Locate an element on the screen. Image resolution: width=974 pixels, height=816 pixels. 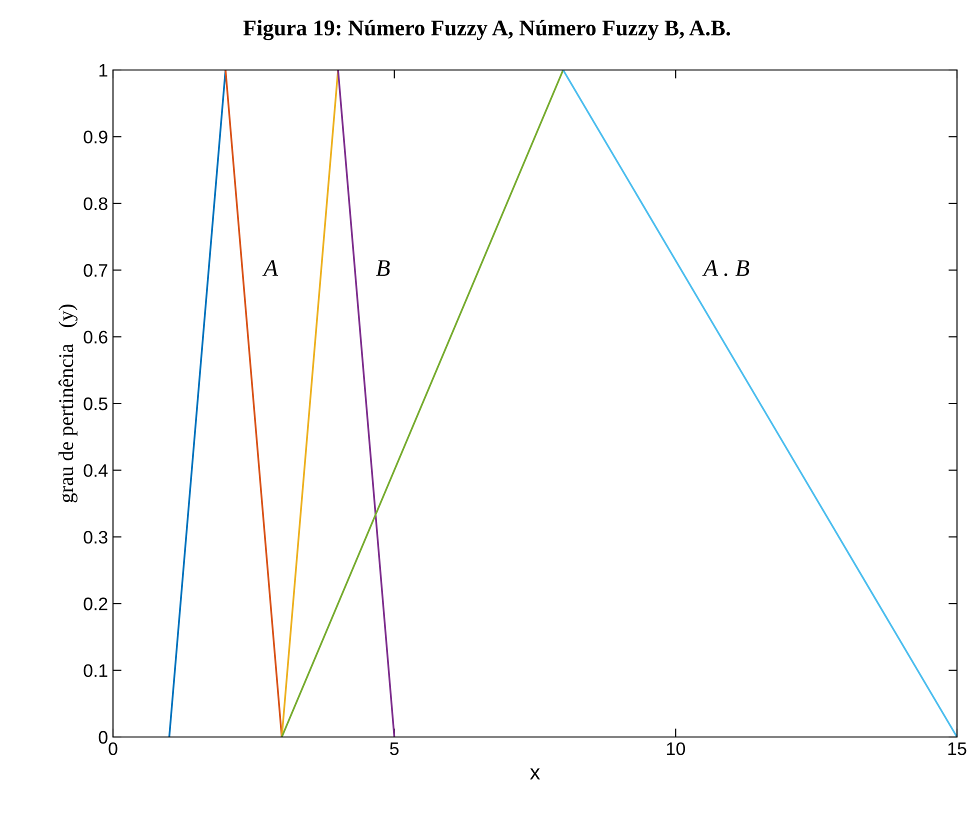
y-tick-label: 0.9 is located at coordinates (96, 137).